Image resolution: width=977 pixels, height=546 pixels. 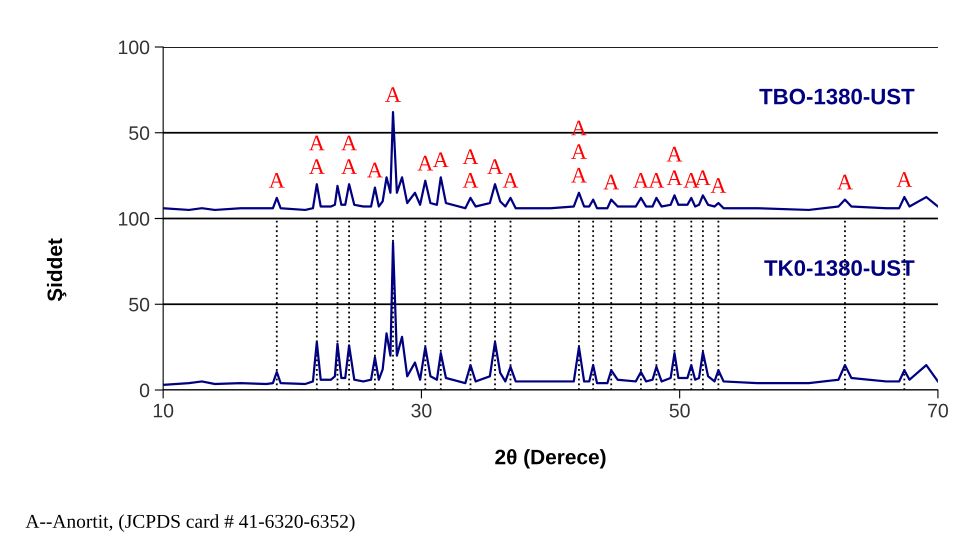 I want to click on x-tick-label: 30, so click(x=421, y=411).